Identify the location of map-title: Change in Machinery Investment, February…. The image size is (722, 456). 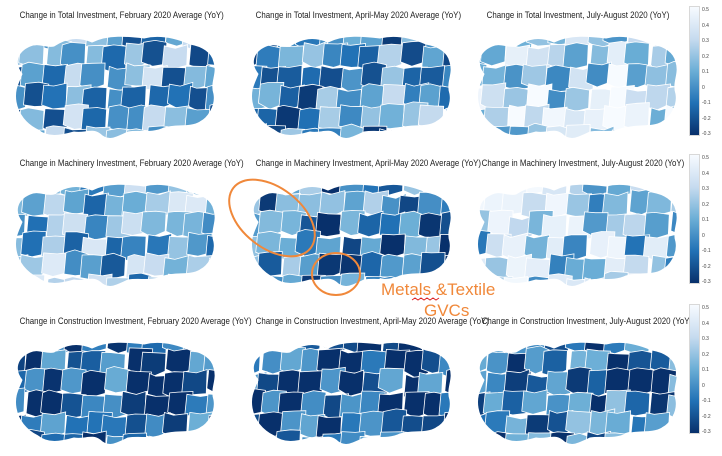
(131, 163).